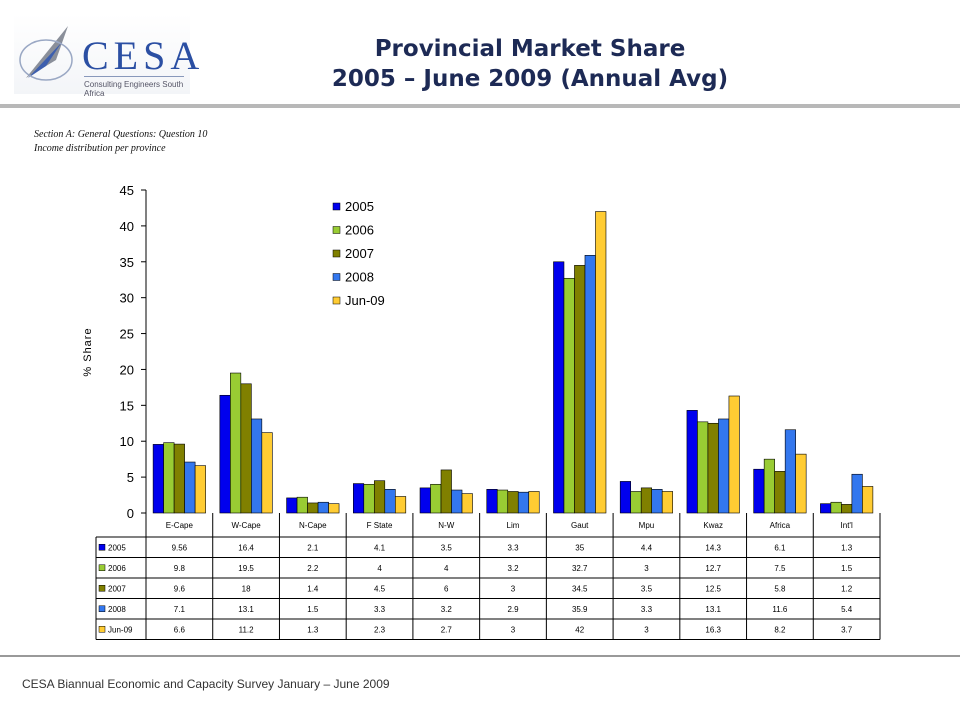 The image size is (960, 720). Describe the element at coordinates (380, 588) in the screenshot. I see `table-cell: 4.5` at that location.